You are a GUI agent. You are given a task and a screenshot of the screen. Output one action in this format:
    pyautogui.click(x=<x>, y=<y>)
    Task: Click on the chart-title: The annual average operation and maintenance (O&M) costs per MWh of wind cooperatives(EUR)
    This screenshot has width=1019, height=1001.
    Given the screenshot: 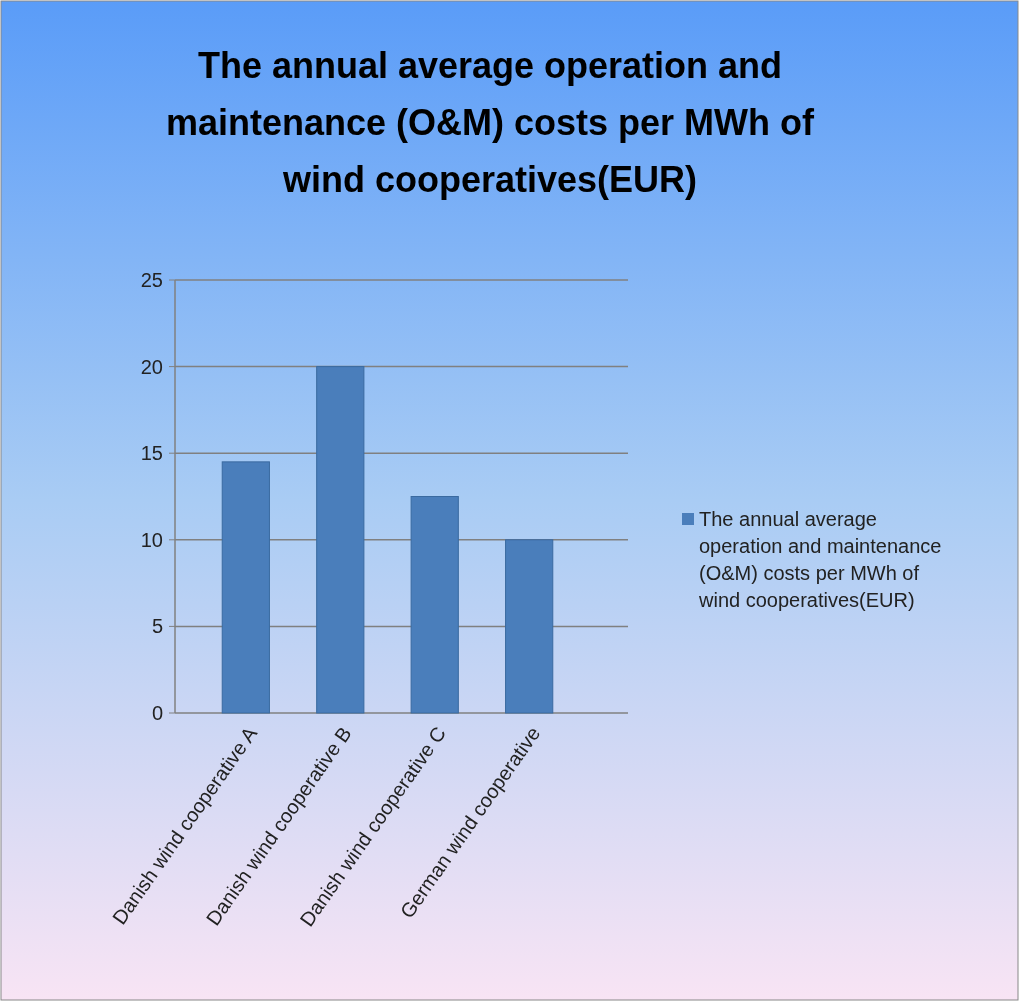 What is the action you would take?
    pyautogui.click(x=490, y=122)
    